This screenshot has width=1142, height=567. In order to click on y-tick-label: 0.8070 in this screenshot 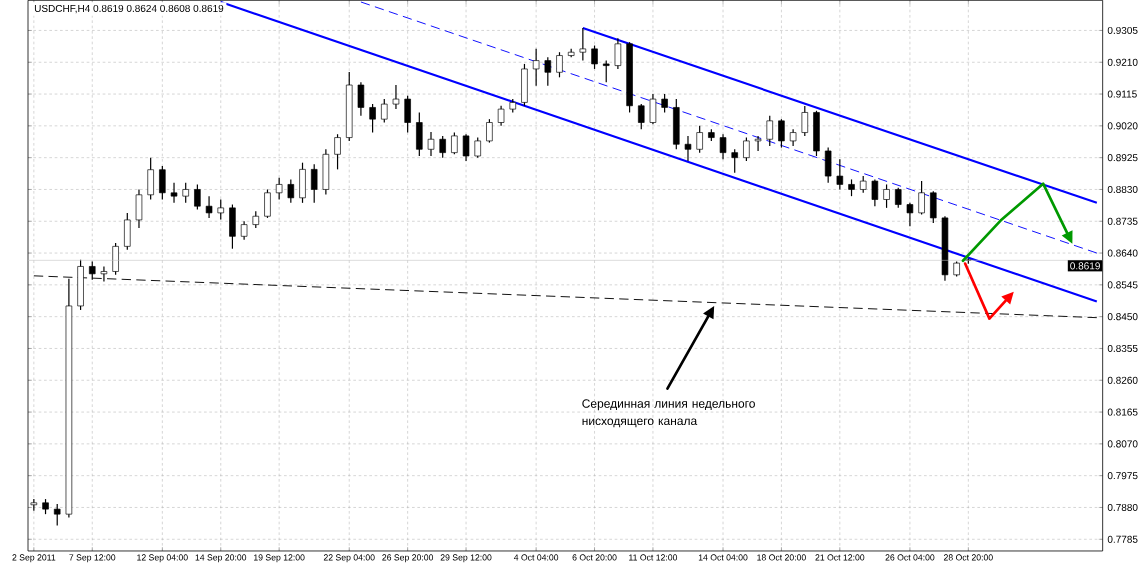, I will do `click(1122, 444)`.